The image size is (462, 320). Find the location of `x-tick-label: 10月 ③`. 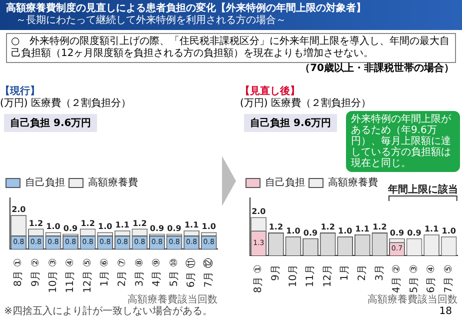

x-tick-label: 10月 ③ is located at coordinates (53, 276).